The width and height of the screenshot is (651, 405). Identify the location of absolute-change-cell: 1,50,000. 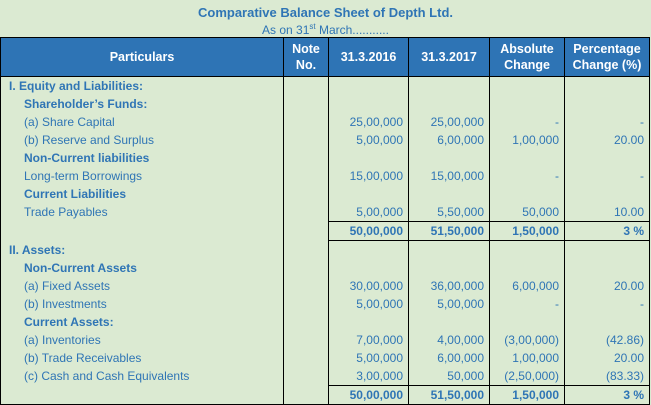
(527, 231).